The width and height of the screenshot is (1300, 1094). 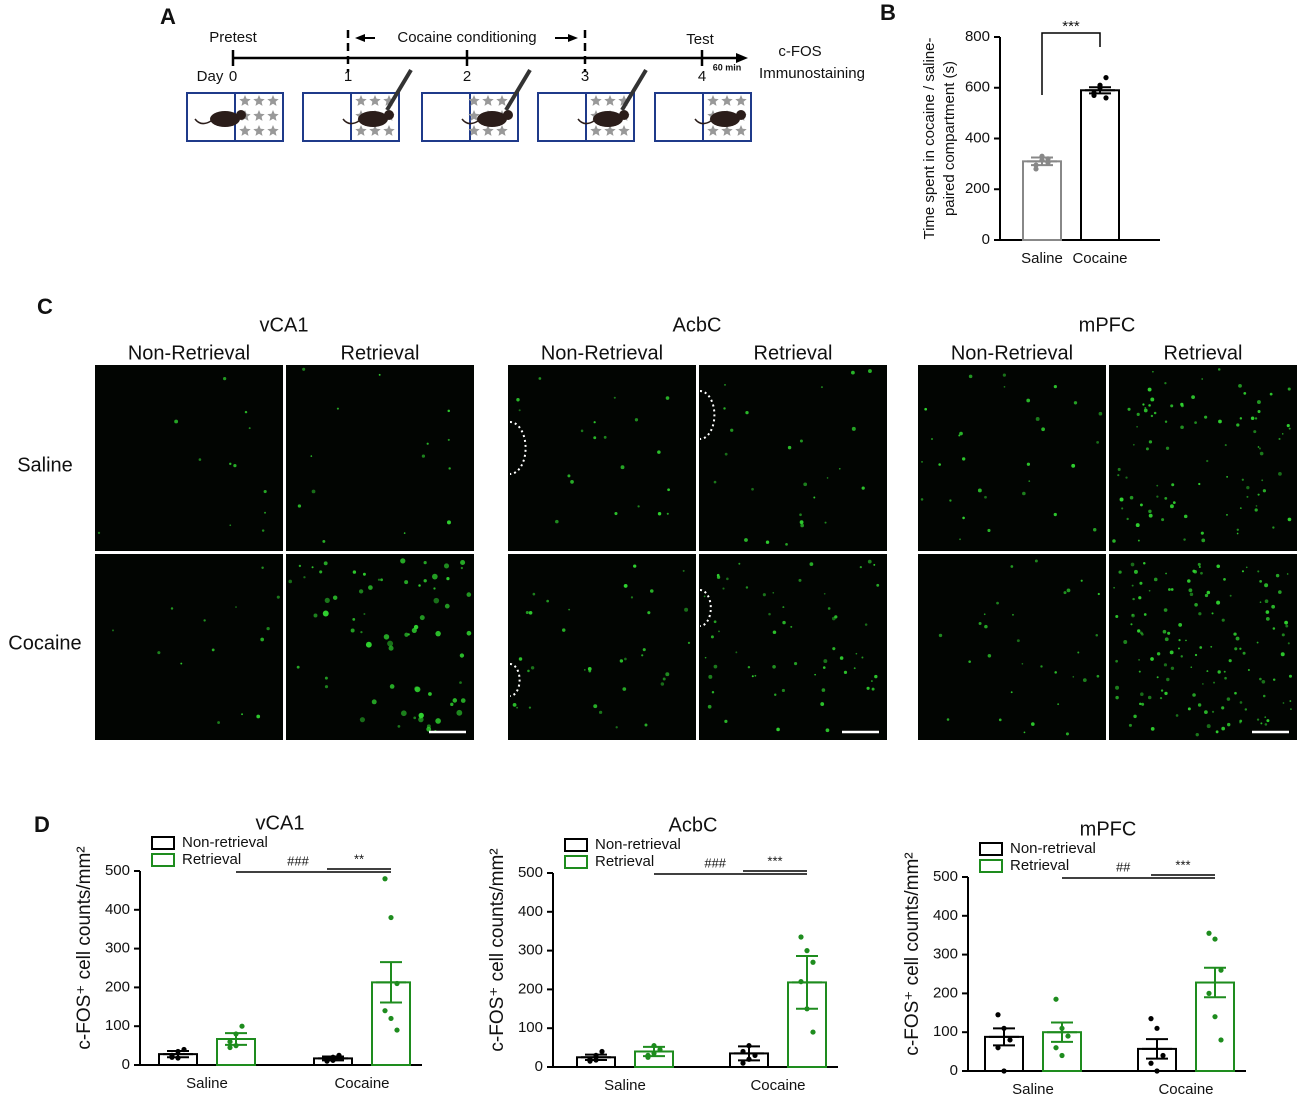 What do you see at coordinates (945, 954) in the screenshot?
I see `y-tick-label: 300` at bounding box center [945, 954].